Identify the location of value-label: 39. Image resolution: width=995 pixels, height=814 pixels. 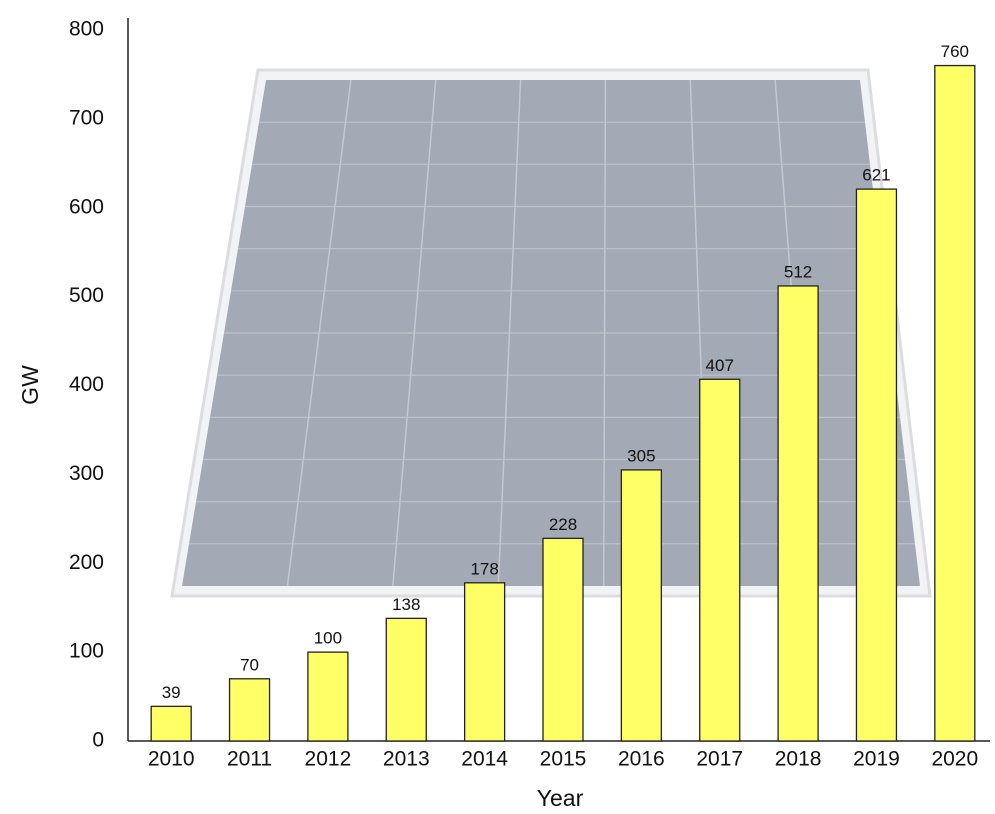
(171, 692).